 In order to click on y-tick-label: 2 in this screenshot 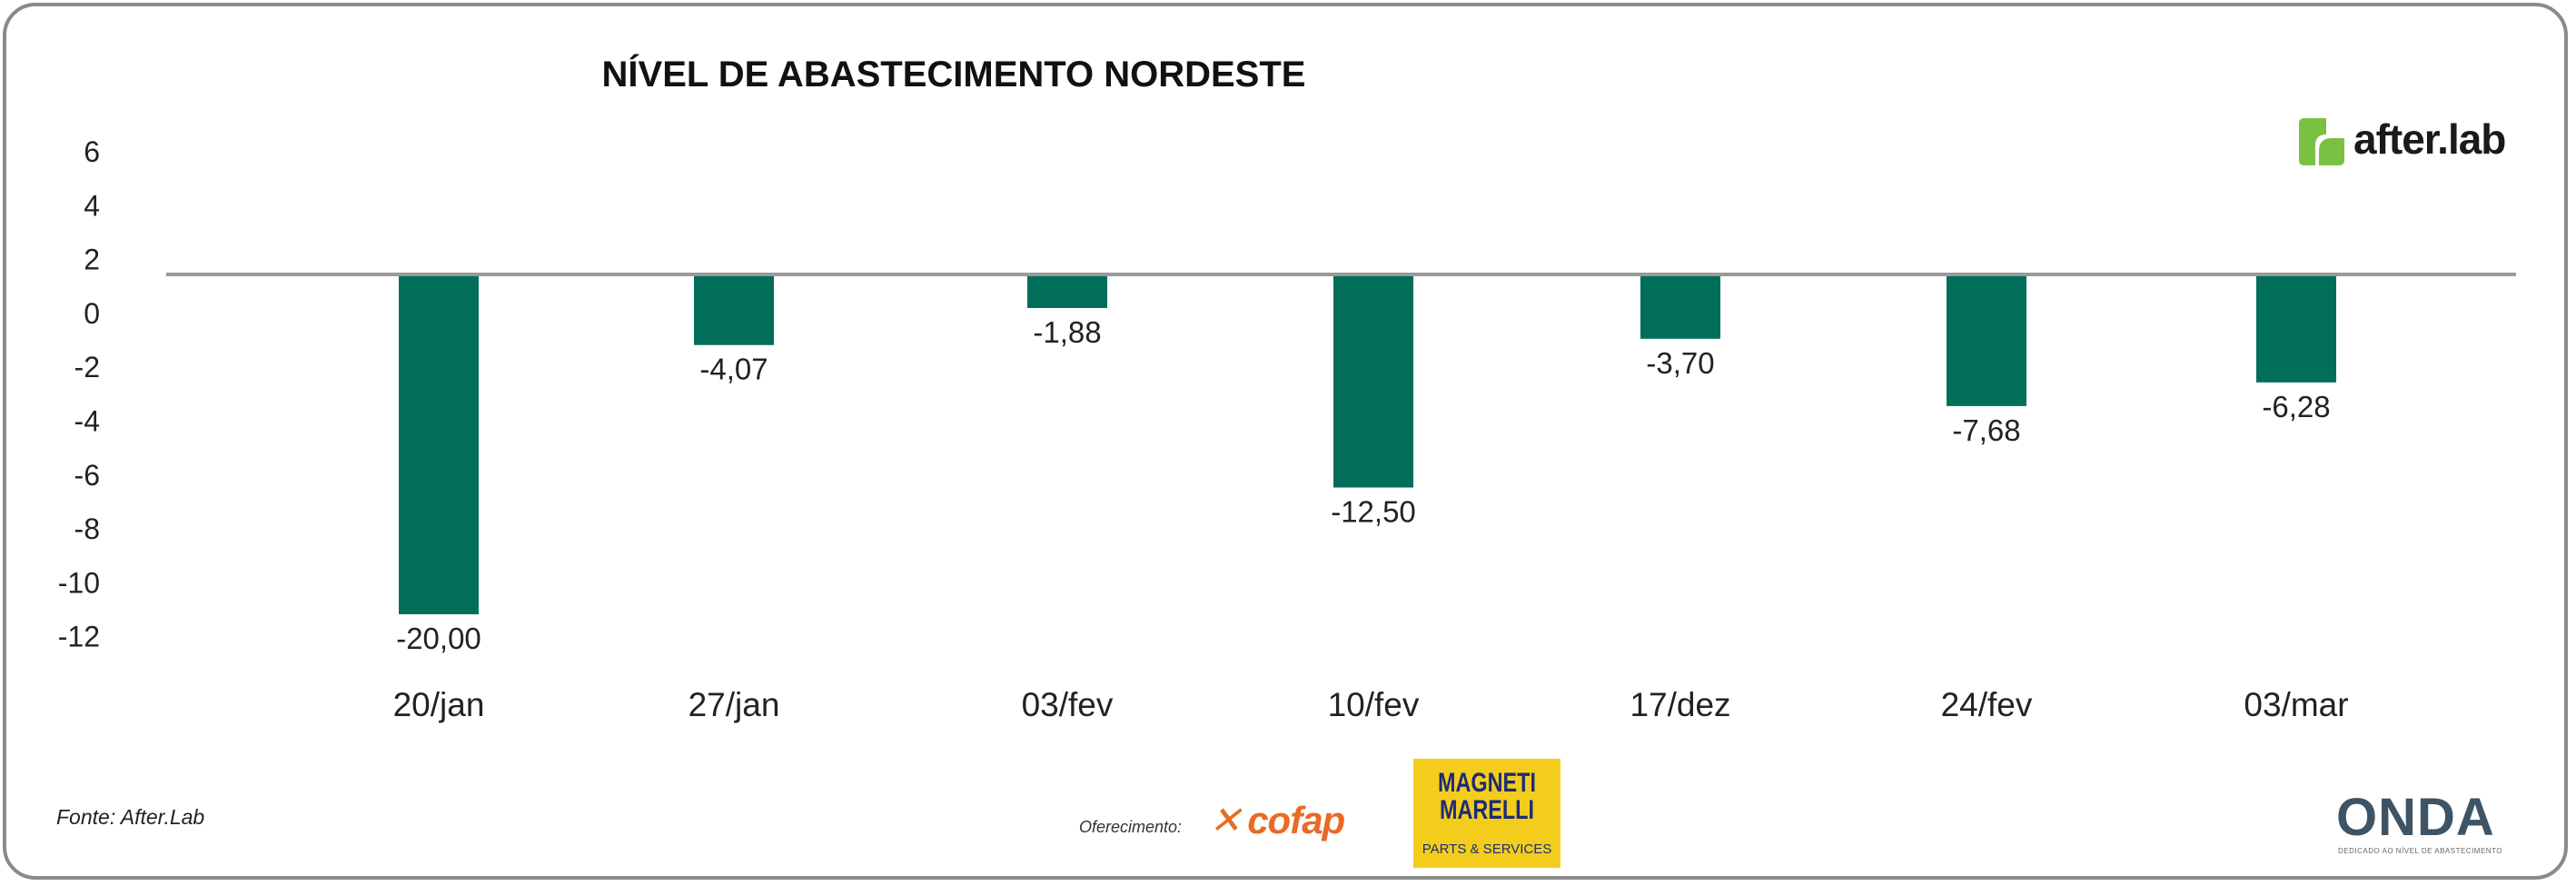, I will do `click(92, 260)`.